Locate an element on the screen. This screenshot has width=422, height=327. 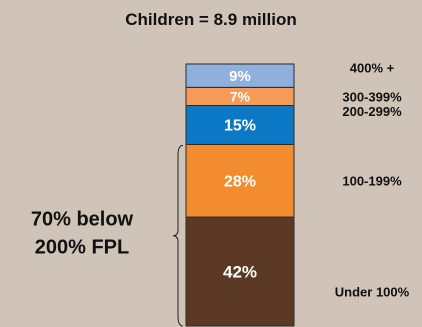
category-label: 100-199% is located at coordinates (372, 181).